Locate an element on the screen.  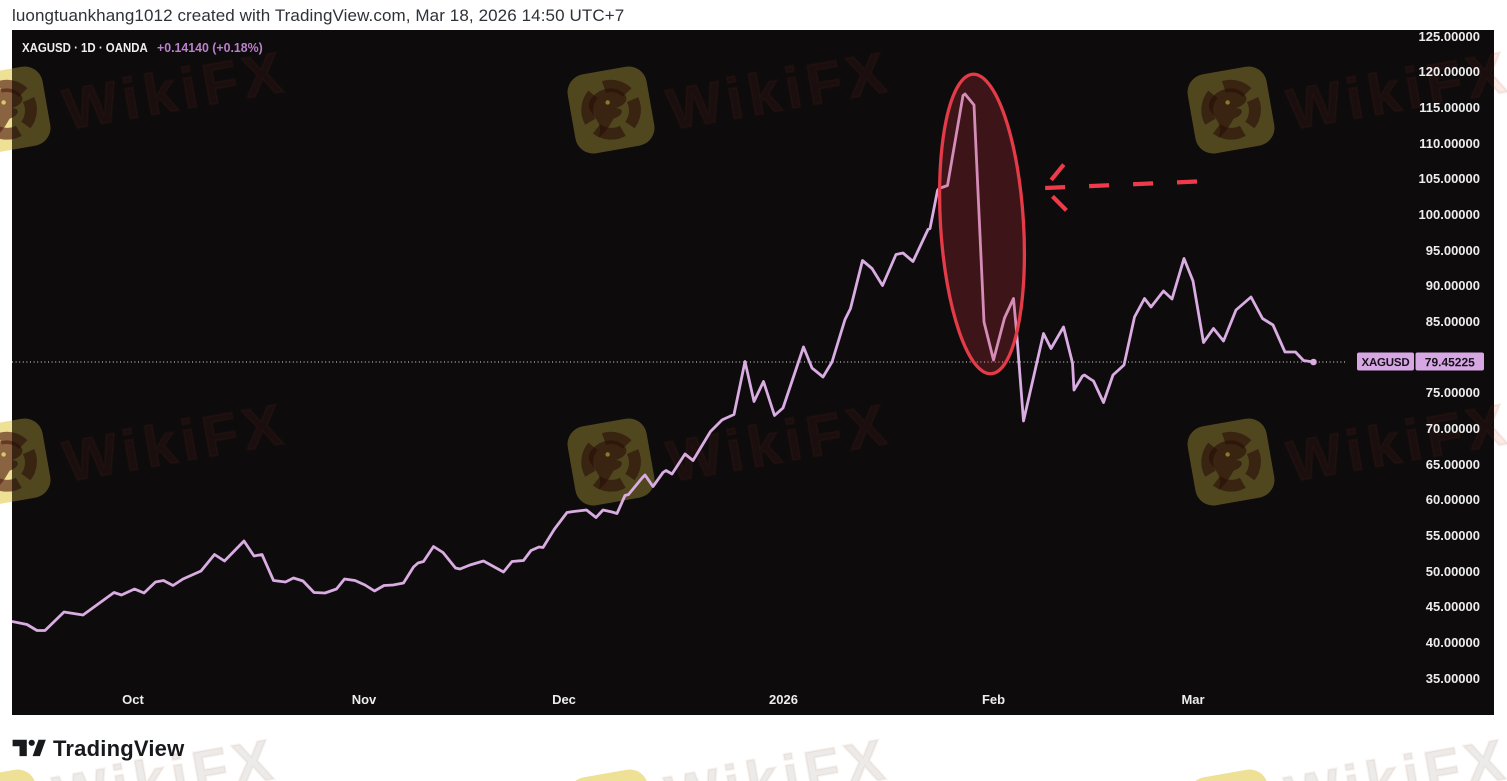
svg-text: XAGUSD is located at coordinates (1385, 363).